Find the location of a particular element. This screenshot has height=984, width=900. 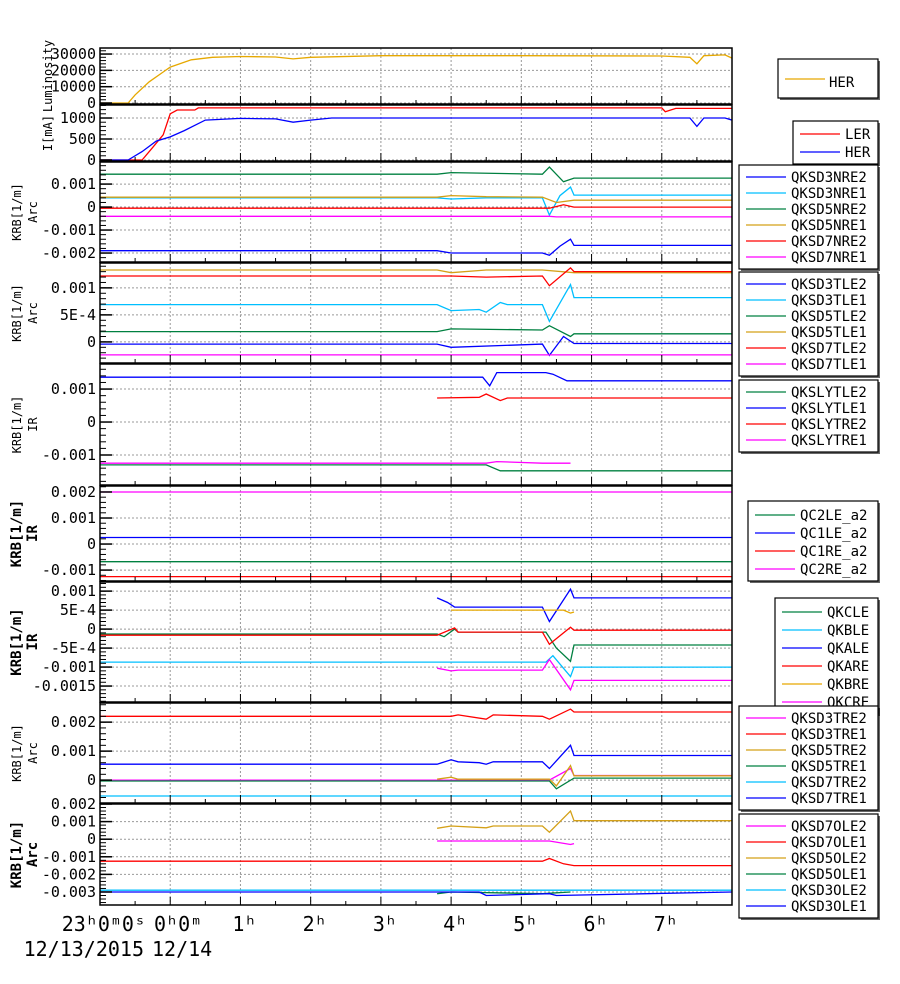

panel-4: 0.001 5E-4 0 KRB[1/m] Arc is located at coordinates (371, 313).